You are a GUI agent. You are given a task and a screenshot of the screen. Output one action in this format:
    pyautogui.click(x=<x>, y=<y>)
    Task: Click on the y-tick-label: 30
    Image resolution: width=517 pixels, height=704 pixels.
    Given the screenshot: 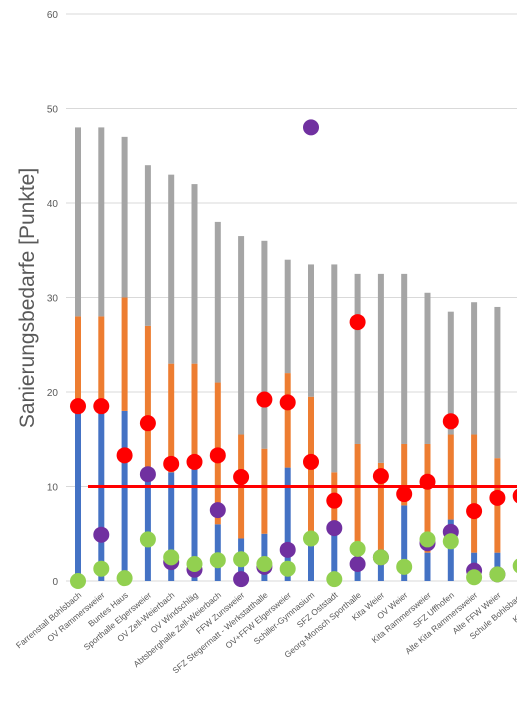 What is the action you would take?
    pyautogui.click(x=53, y=299)
    